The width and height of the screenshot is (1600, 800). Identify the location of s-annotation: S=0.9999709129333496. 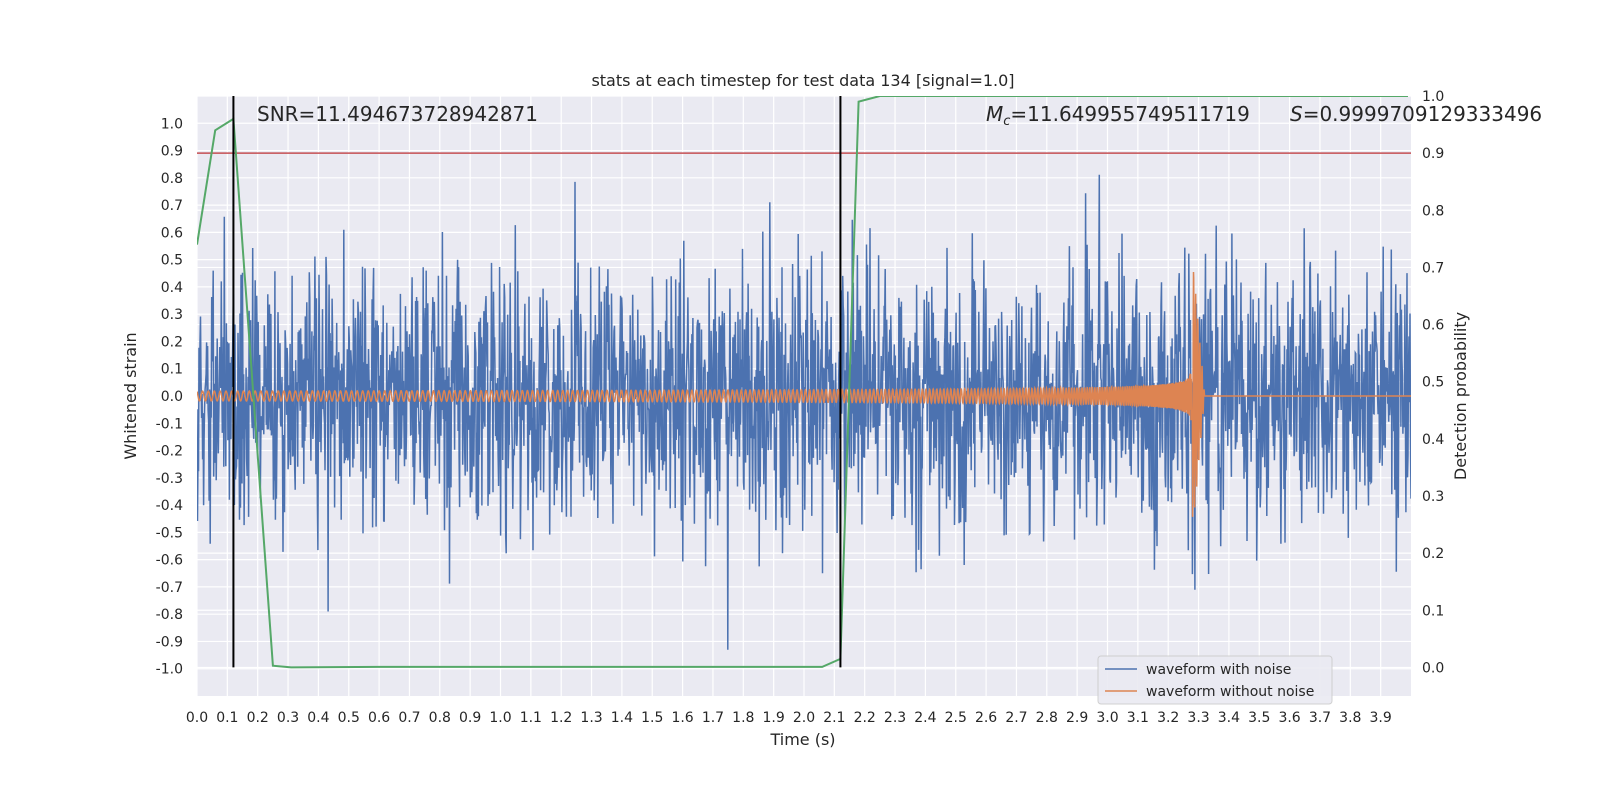
(1416, 114).